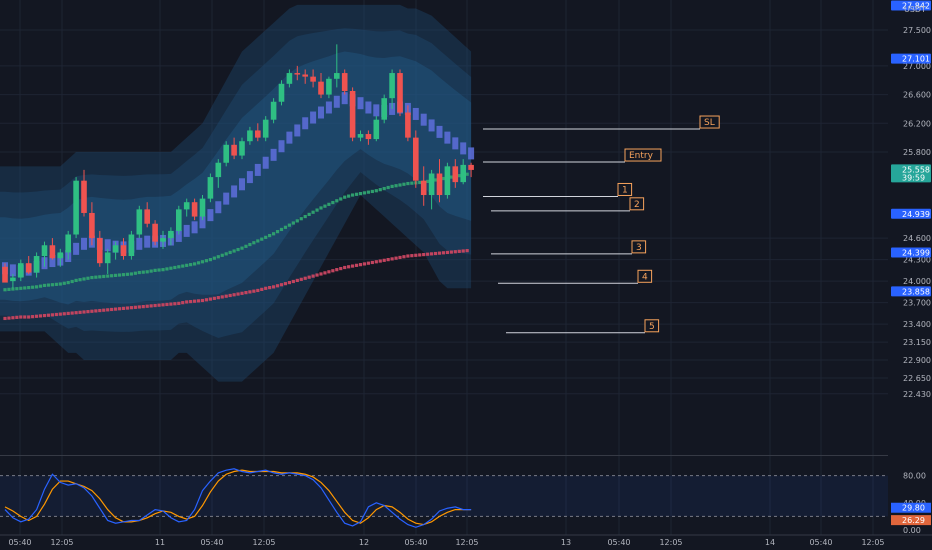 The image size is (932, 550). What do you see at coordinates (643, 155) in the screenshot?
I see `level-box-entry` at bounding box center [643, 155].